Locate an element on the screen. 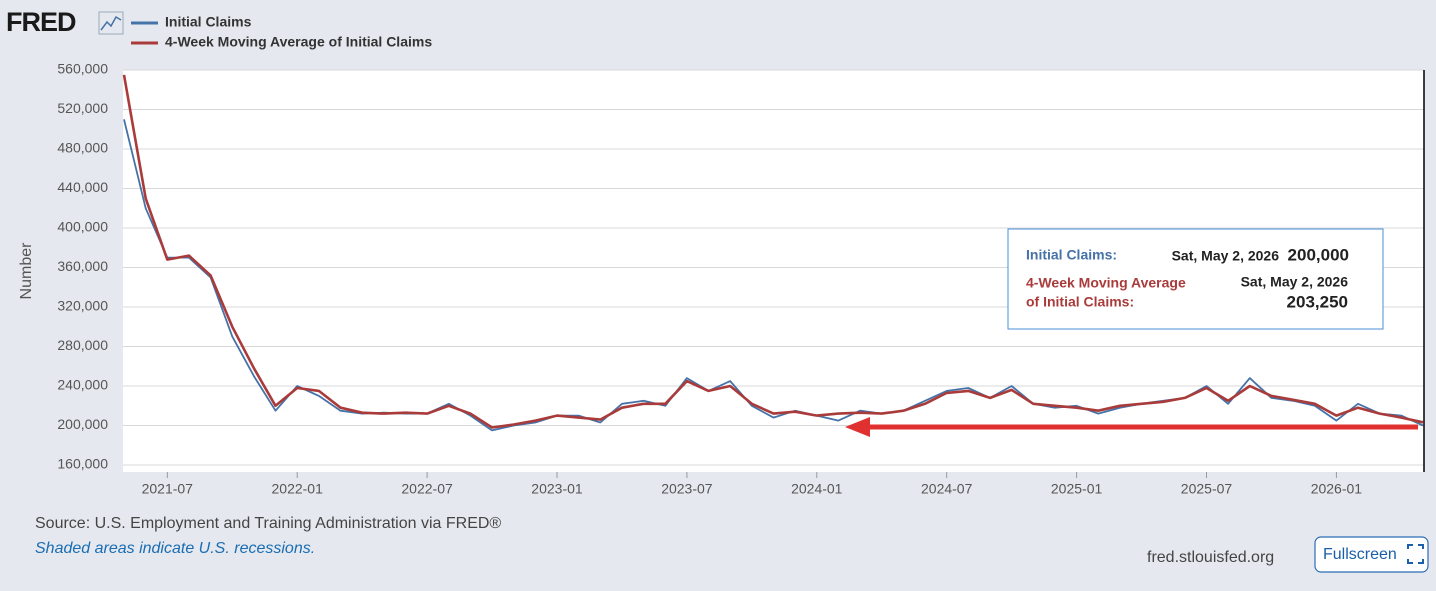 The height and width of the screenshot is (591, 1436). tooltip-value: 200,000 is located at coordinates (1318, 254).